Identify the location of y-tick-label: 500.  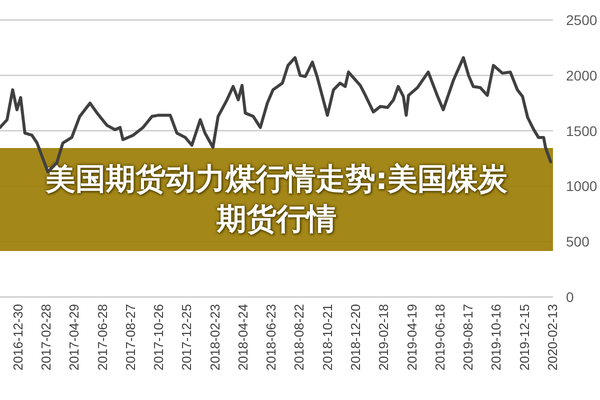
(578, 242).